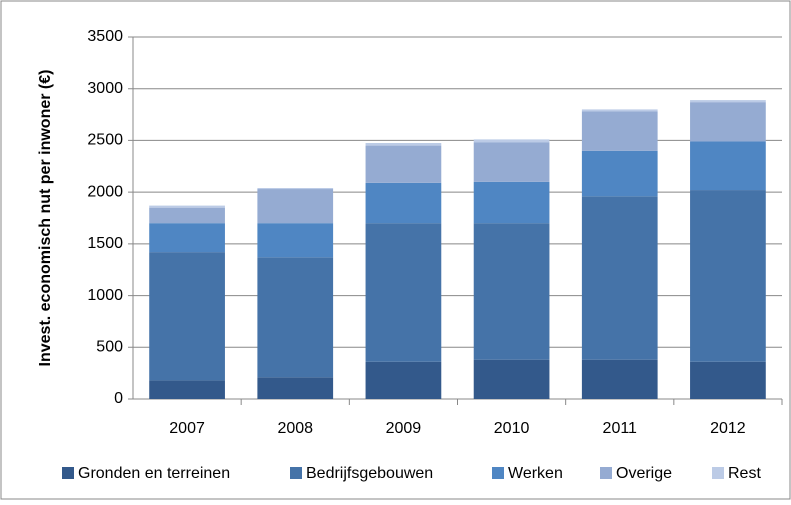 This screenshot has height=505, width=791. I want to click on x-tick-label: 2007, so click(187, 428).